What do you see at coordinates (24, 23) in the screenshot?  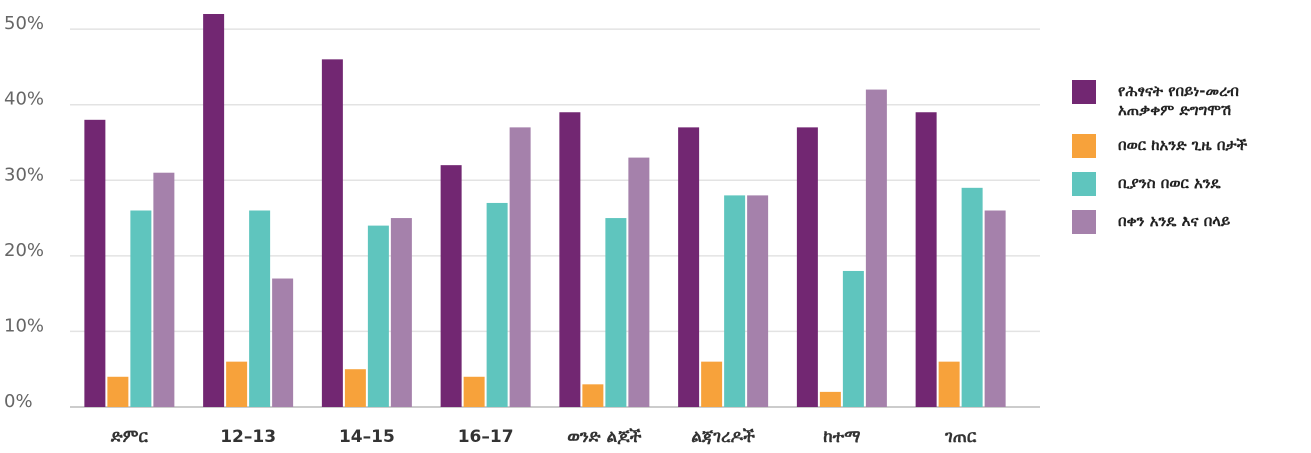 I see `y-tick-label: 50%` at bounding box center [24, 23].